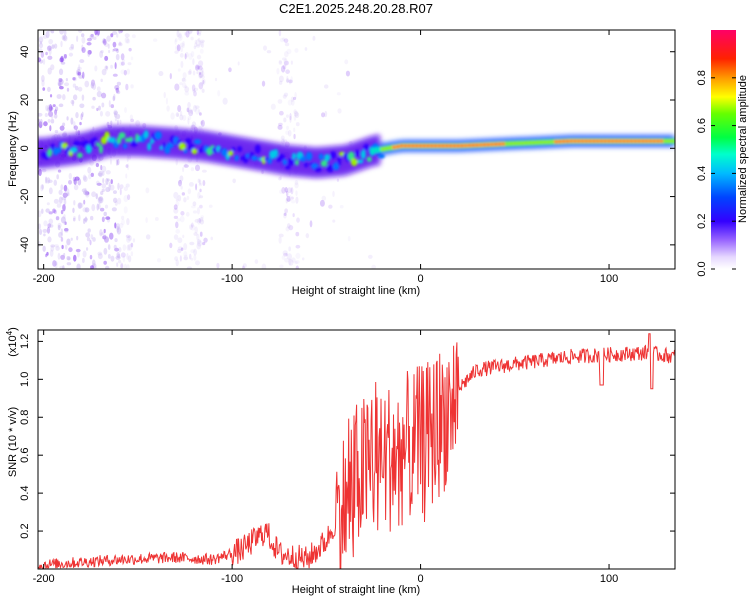 The image size is (750, 600). Describe the element at coordinates (609, 579) in the screenshot. I see `snr-xtick-label: 100` at that location.